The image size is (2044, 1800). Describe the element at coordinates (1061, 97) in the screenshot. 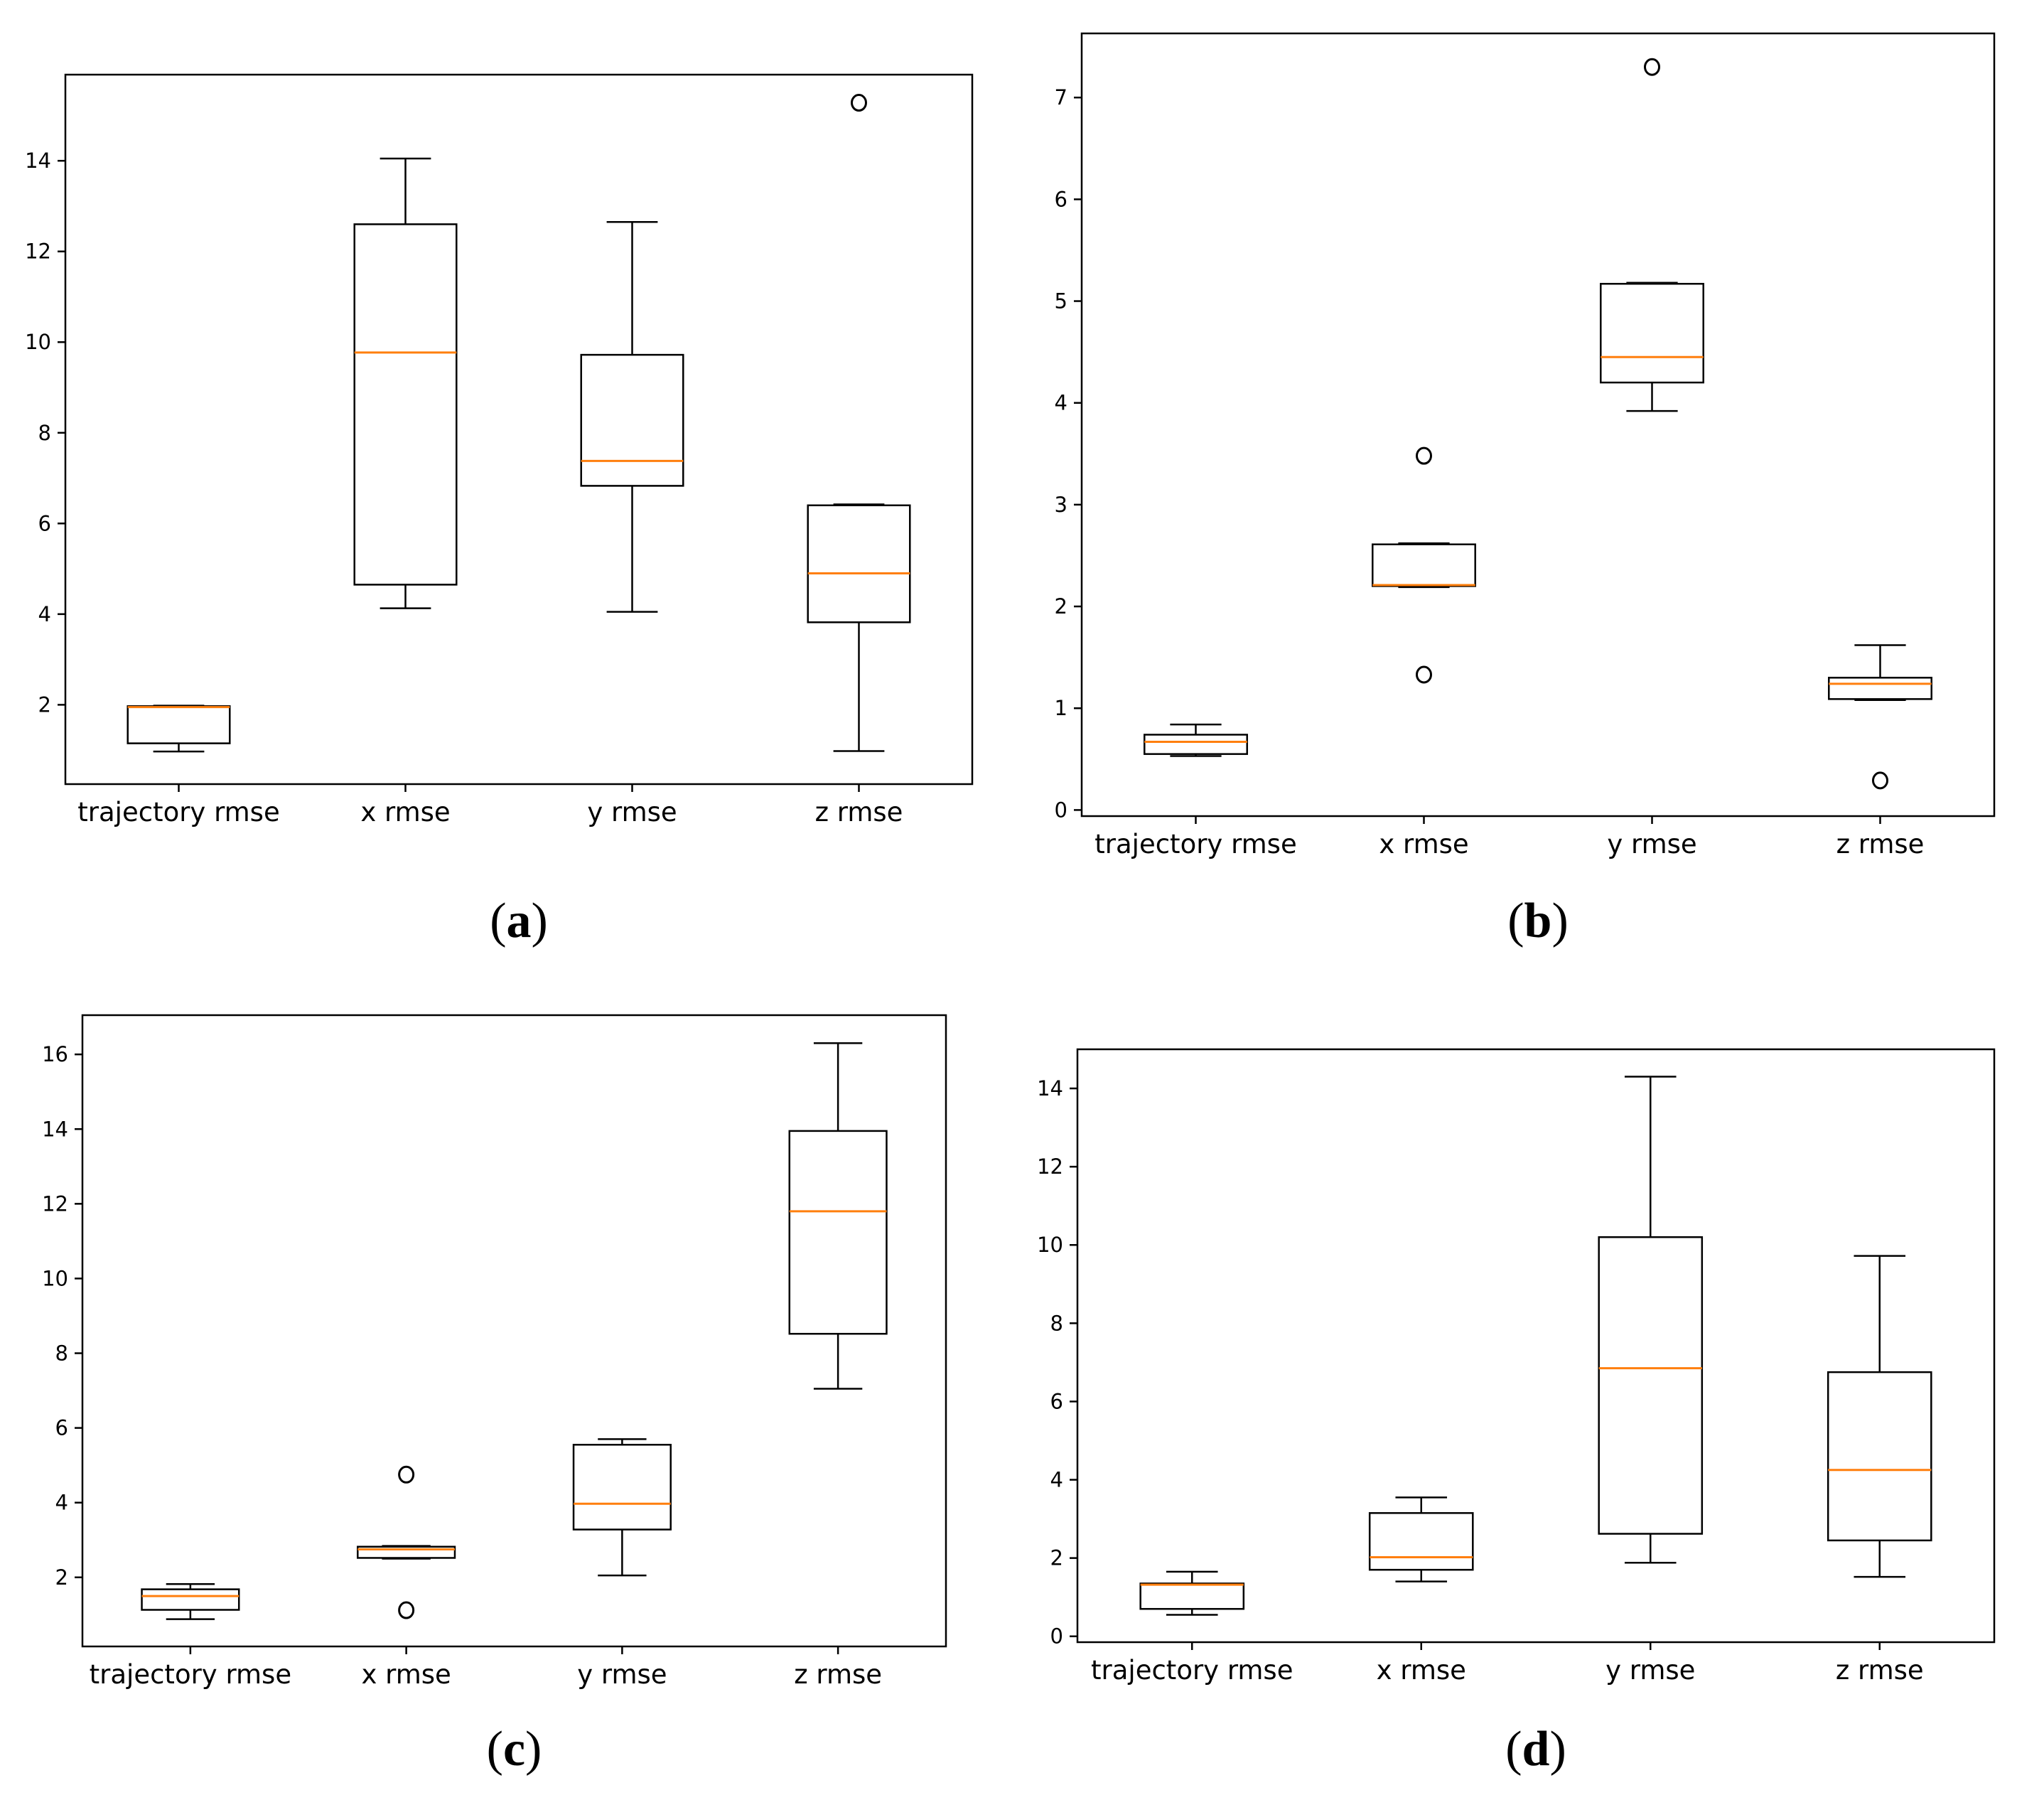

I see `y-tick-label: 7` at that location.